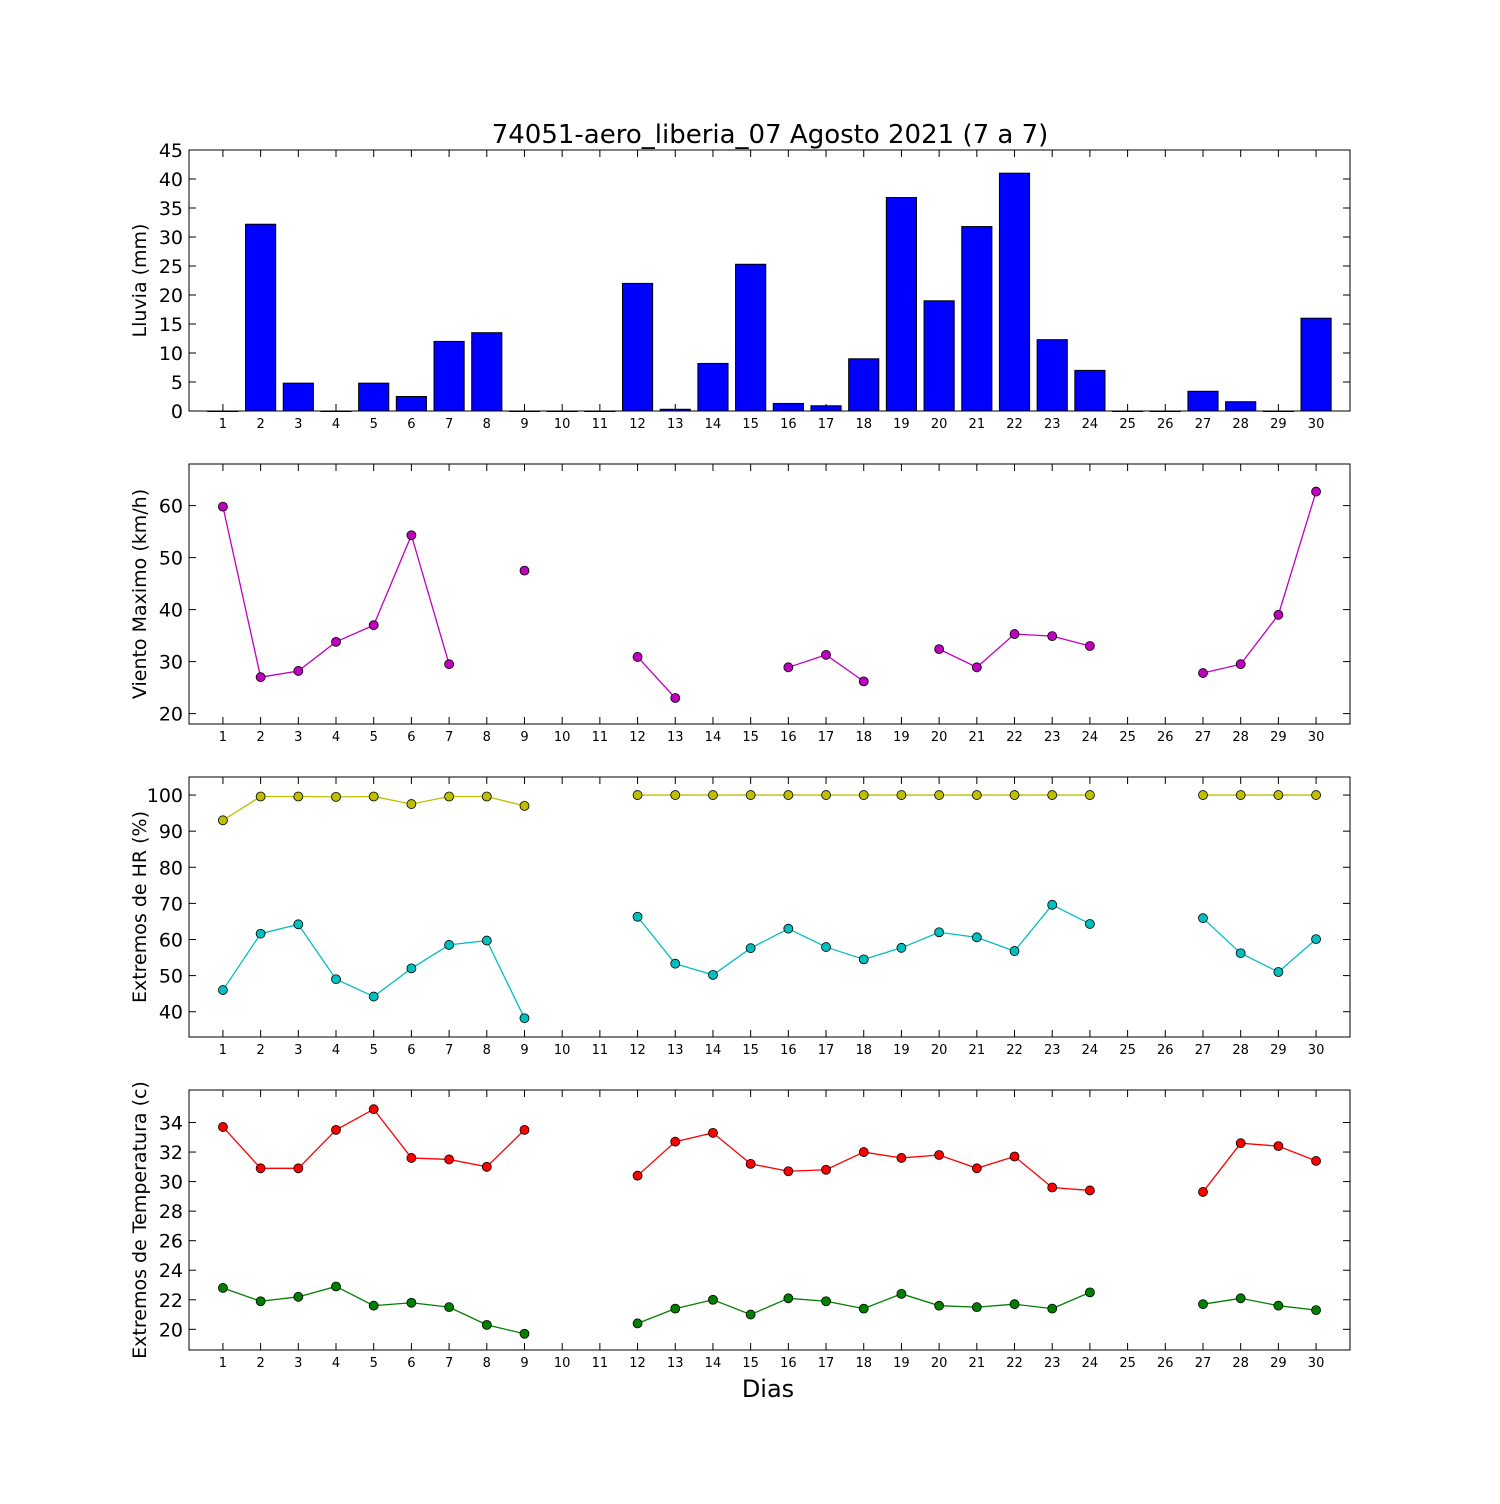 The width and height of the screenshot is (1500, 1504). What do you see at coordinates (171, 1271) in the screenshot?
I see `y-tick-label: 24` at bounding box center [171, 1271].